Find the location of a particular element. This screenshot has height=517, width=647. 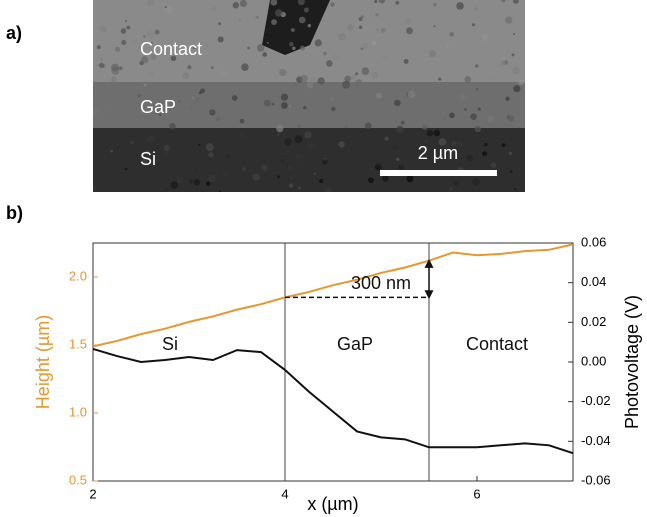

y-tick-label: 1.0 is located at coordinates (78, 411).